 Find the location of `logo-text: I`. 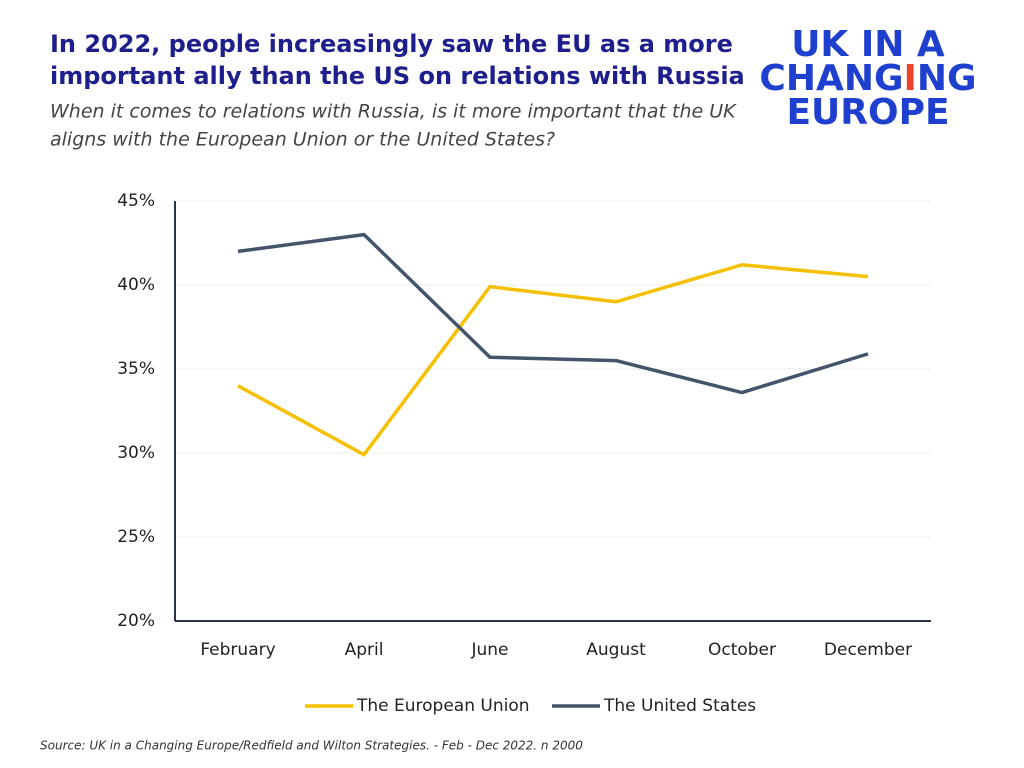

logo-text: I is located at coordinates (910, 78).